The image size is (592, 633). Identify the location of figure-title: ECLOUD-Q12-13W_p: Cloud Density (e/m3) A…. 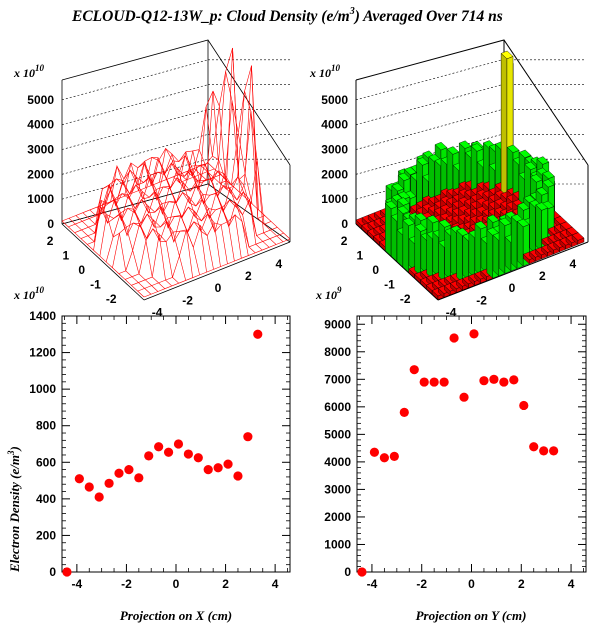
(287, 15).